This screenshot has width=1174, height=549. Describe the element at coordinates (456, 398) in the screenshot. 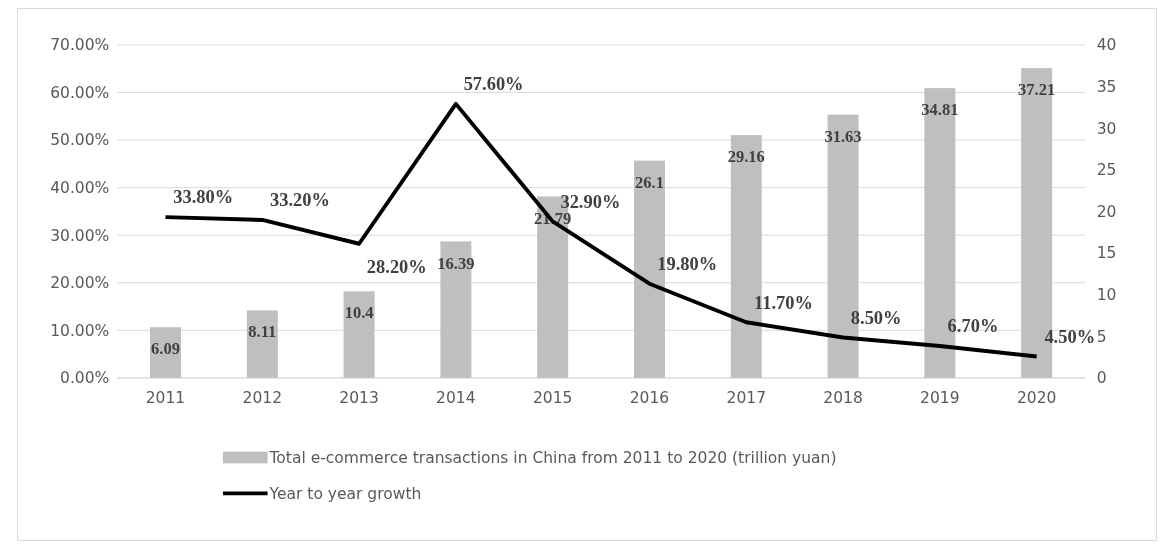

I see `x-tick-label: 2014` at that location.